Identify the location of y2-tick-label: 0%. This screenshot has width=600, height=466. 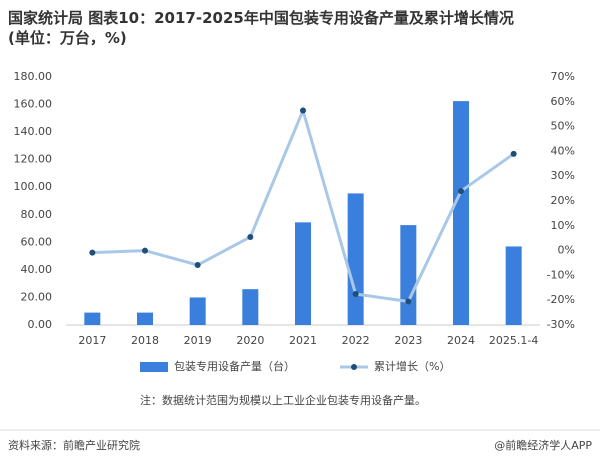
(566, 250).